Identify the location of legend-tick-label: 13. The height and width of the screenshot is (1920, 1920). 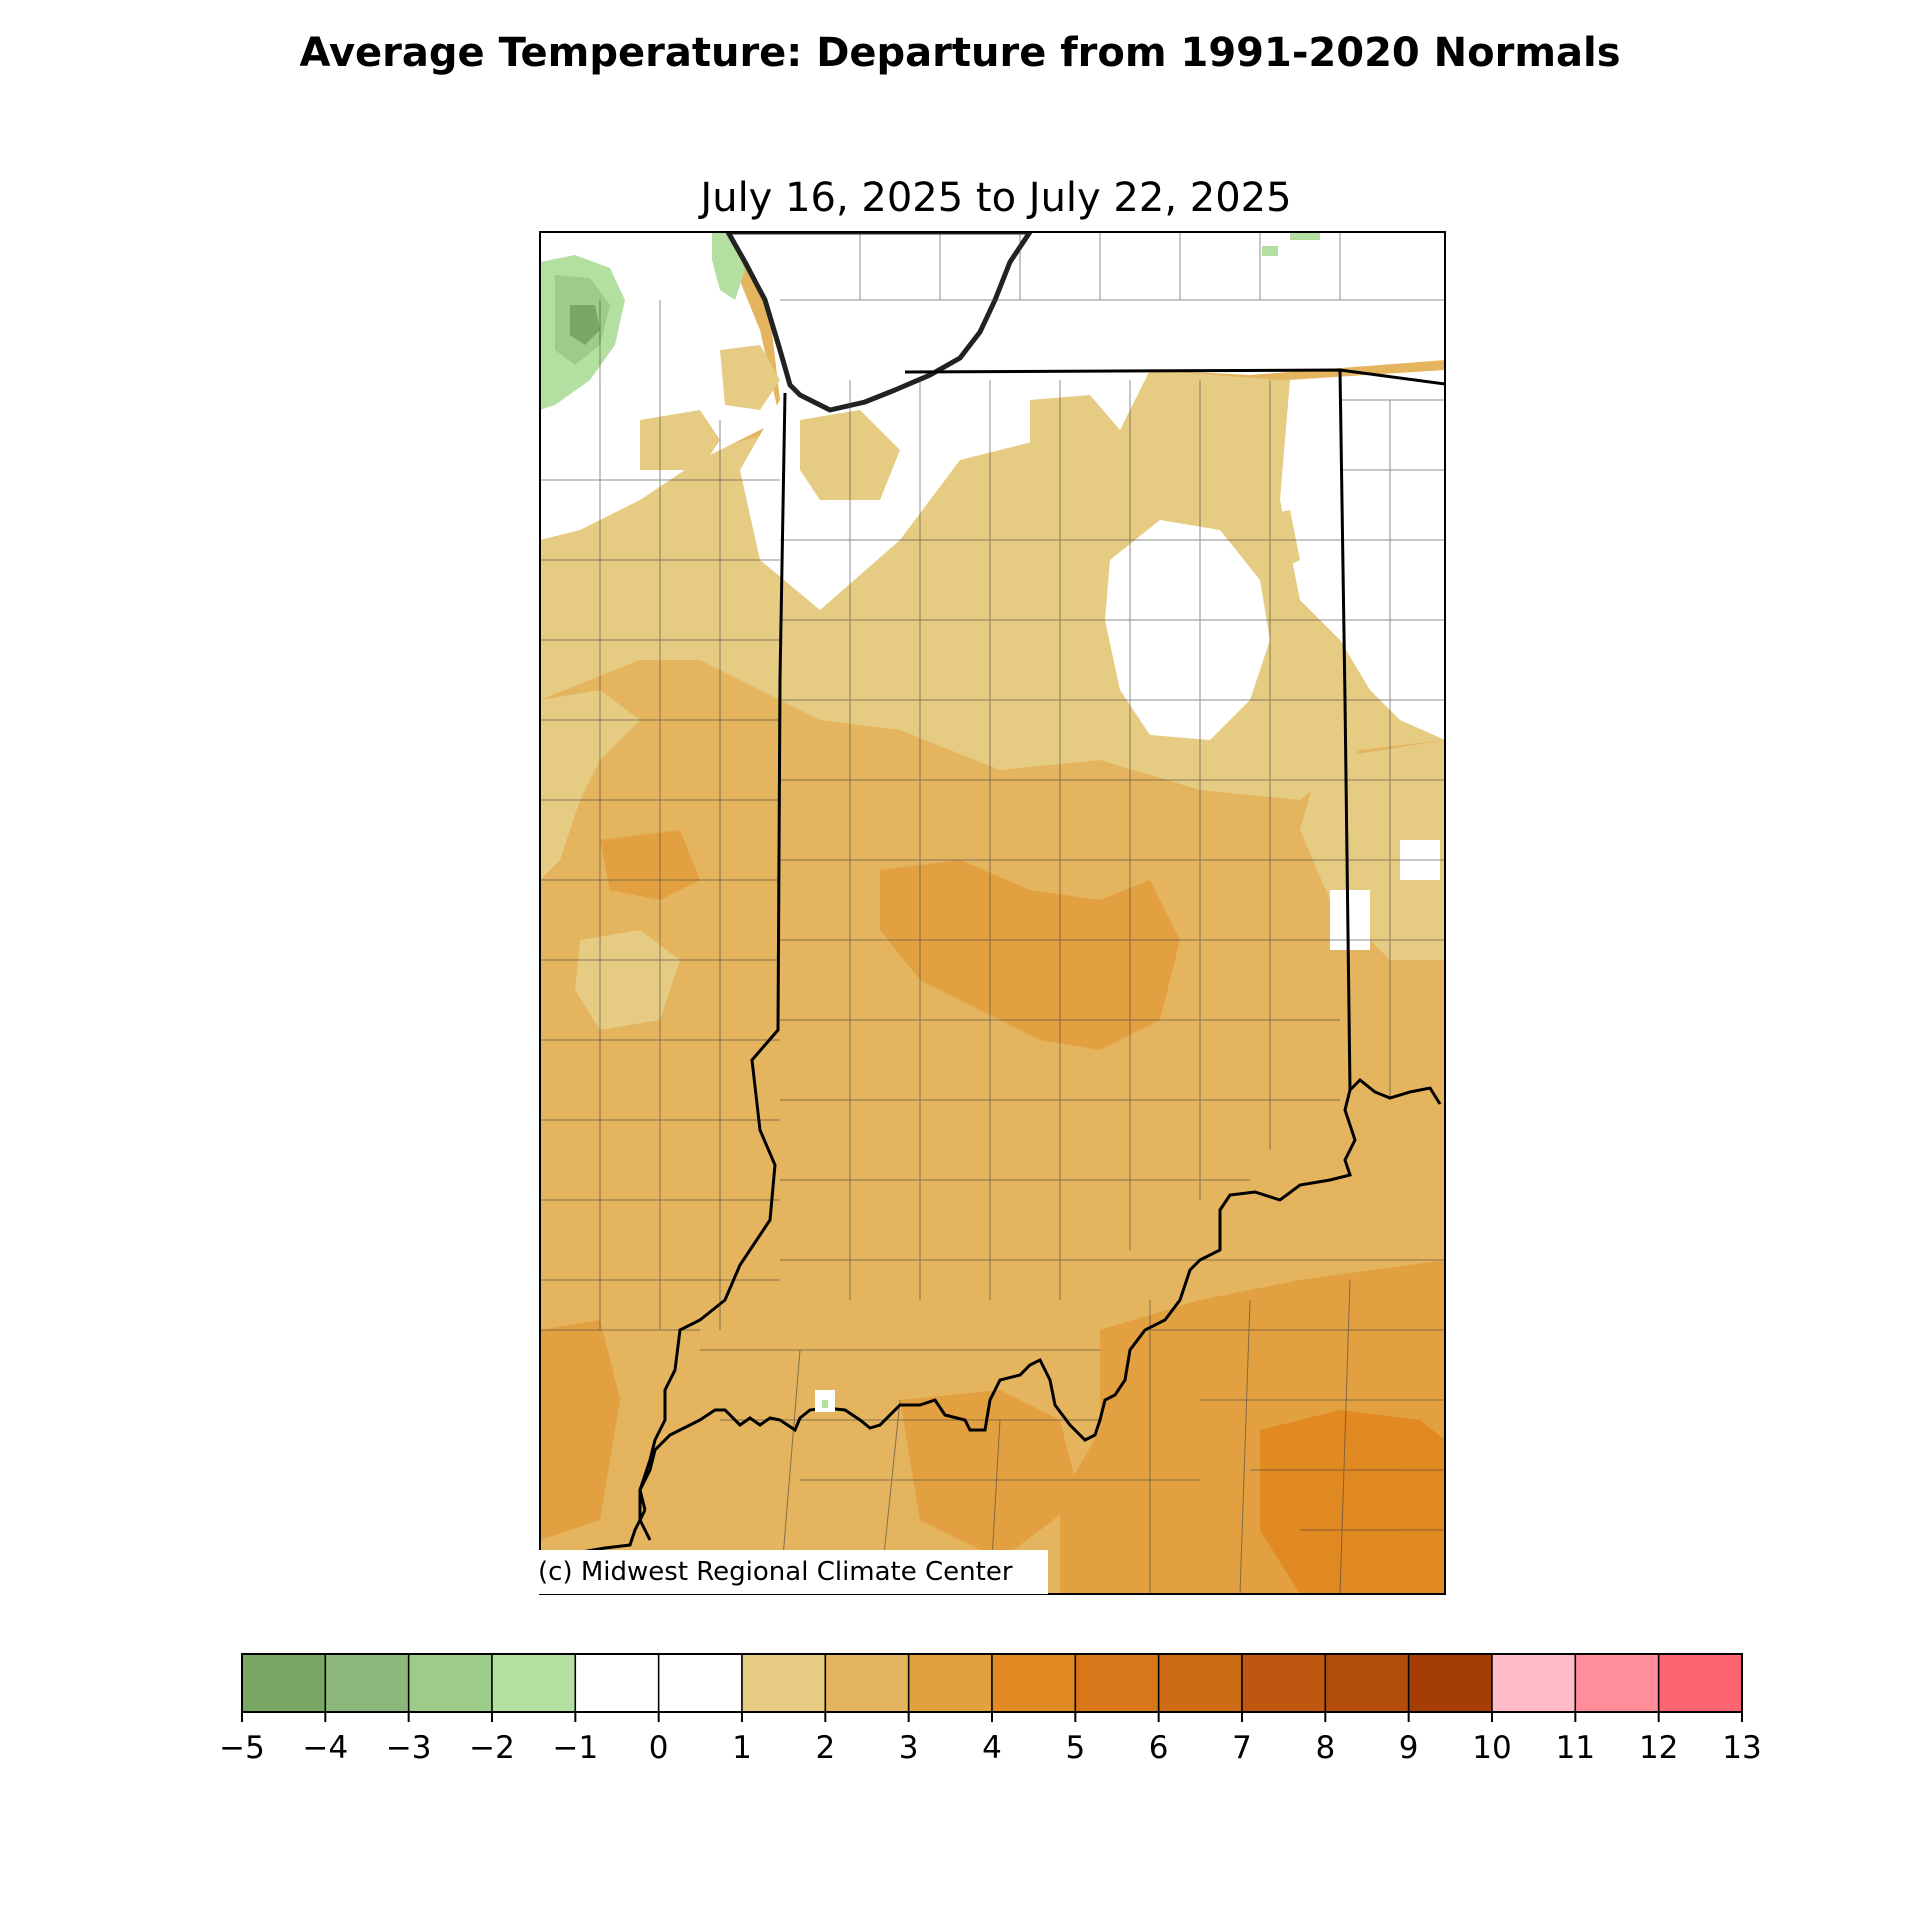
(1741, 1748).